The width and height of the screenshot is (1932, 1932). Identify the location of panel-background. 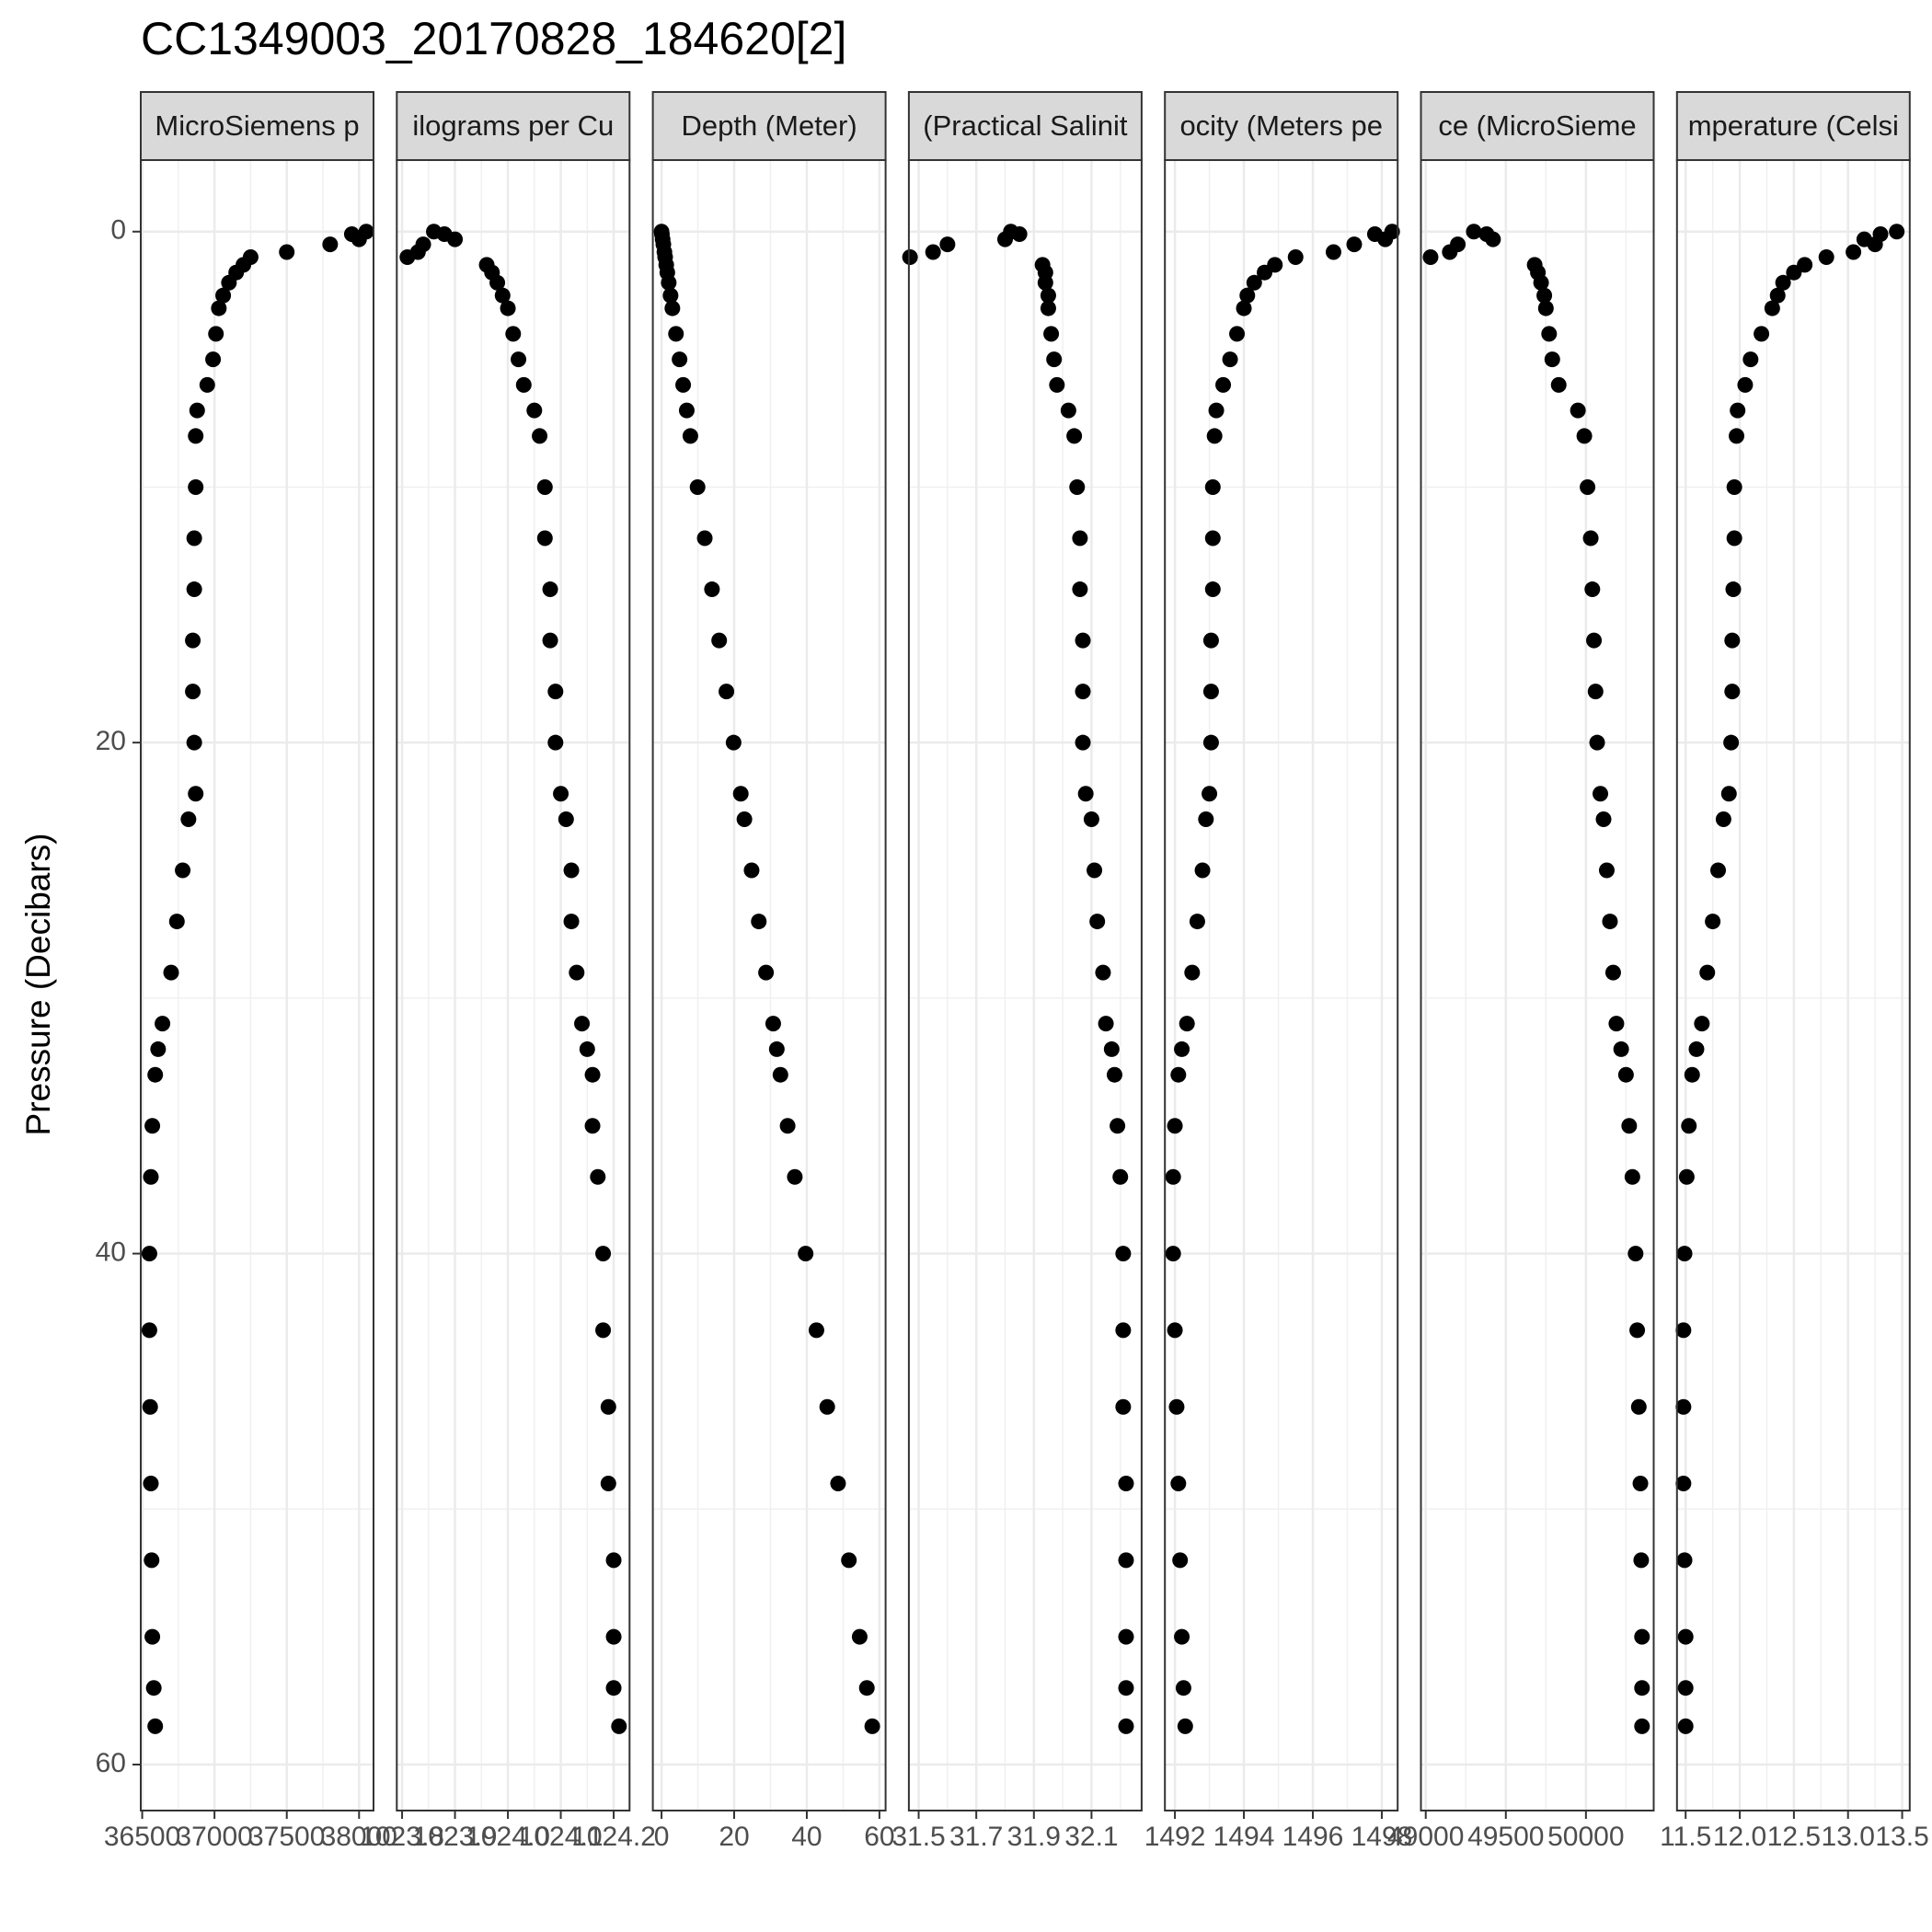
(1281, 985).